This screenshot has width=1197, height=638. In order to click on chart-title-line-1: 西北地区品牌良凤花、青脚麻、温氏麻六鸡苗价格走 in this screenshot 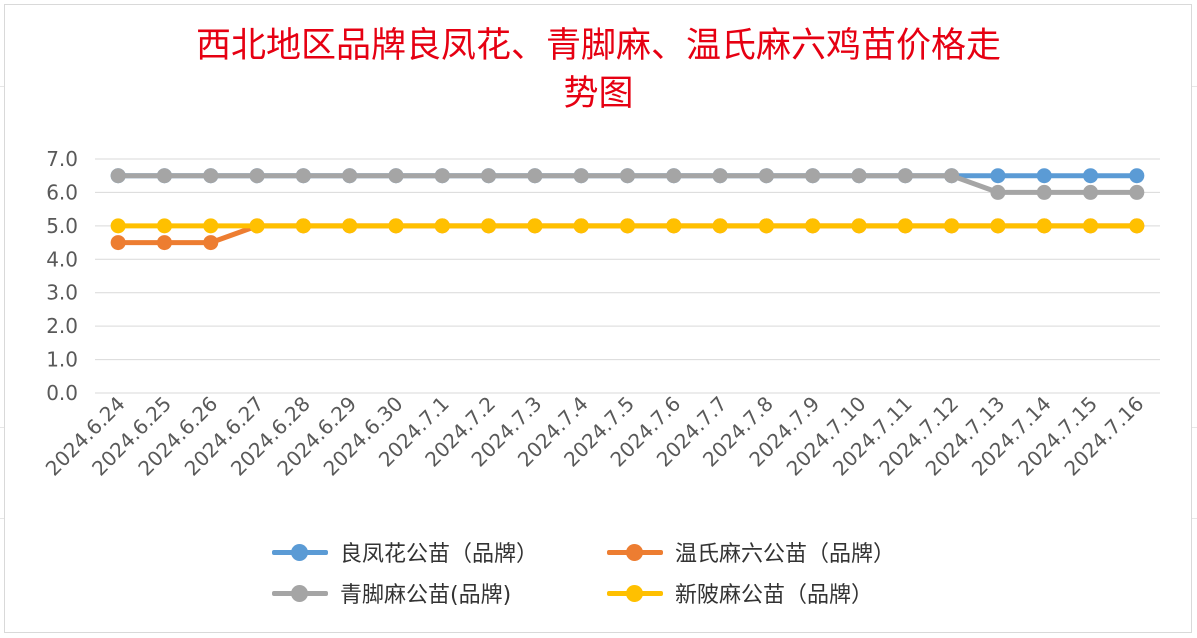, I will do `click(598, 46)`.